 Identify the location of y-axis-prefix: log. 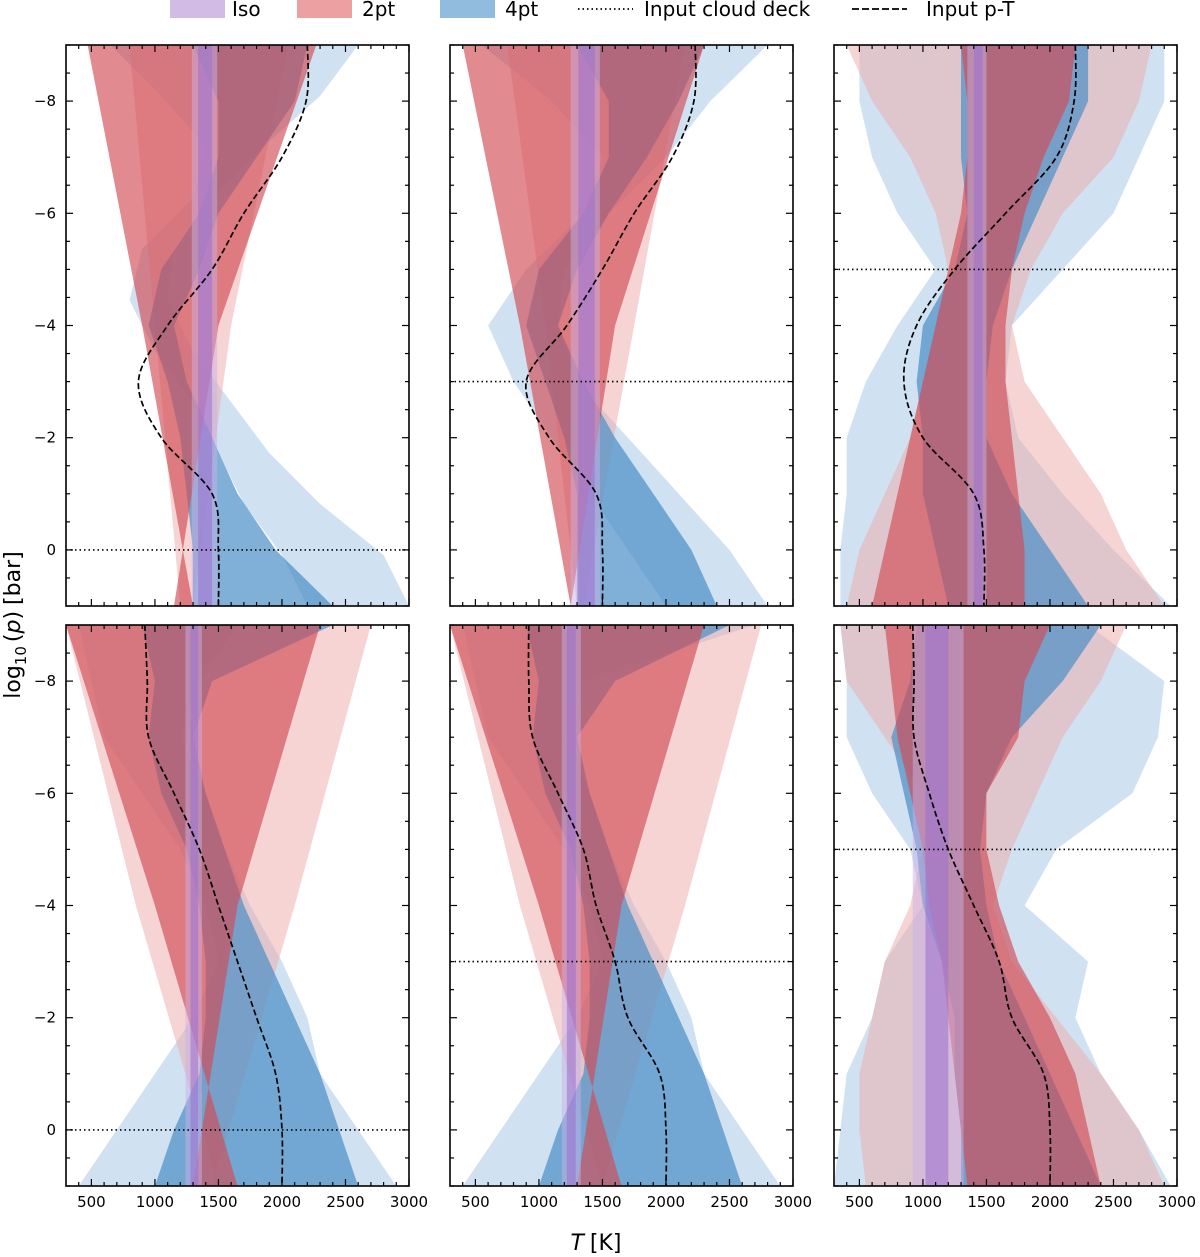
(13, 682).